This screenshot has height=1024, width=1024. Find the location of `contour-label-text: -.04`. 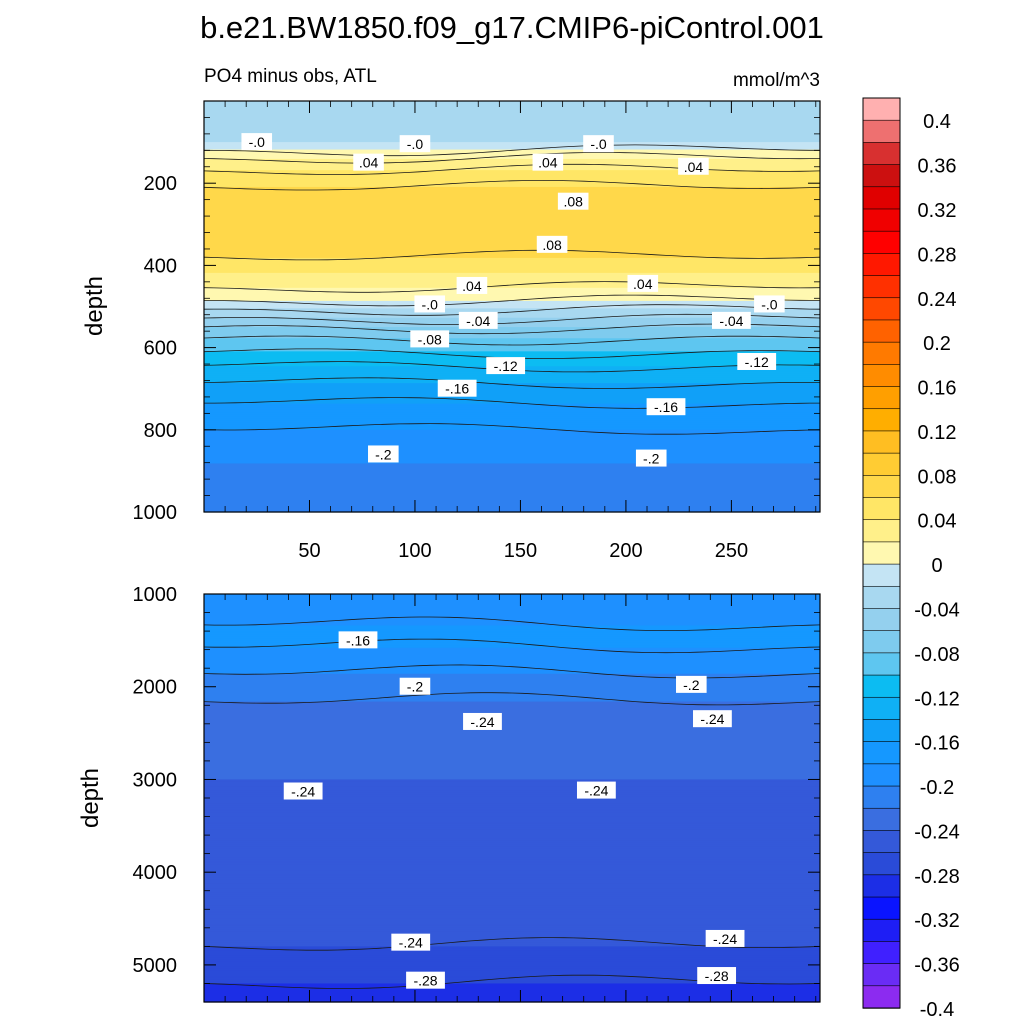

contour-label-text: -.04 is located at coordinates (478, 321).